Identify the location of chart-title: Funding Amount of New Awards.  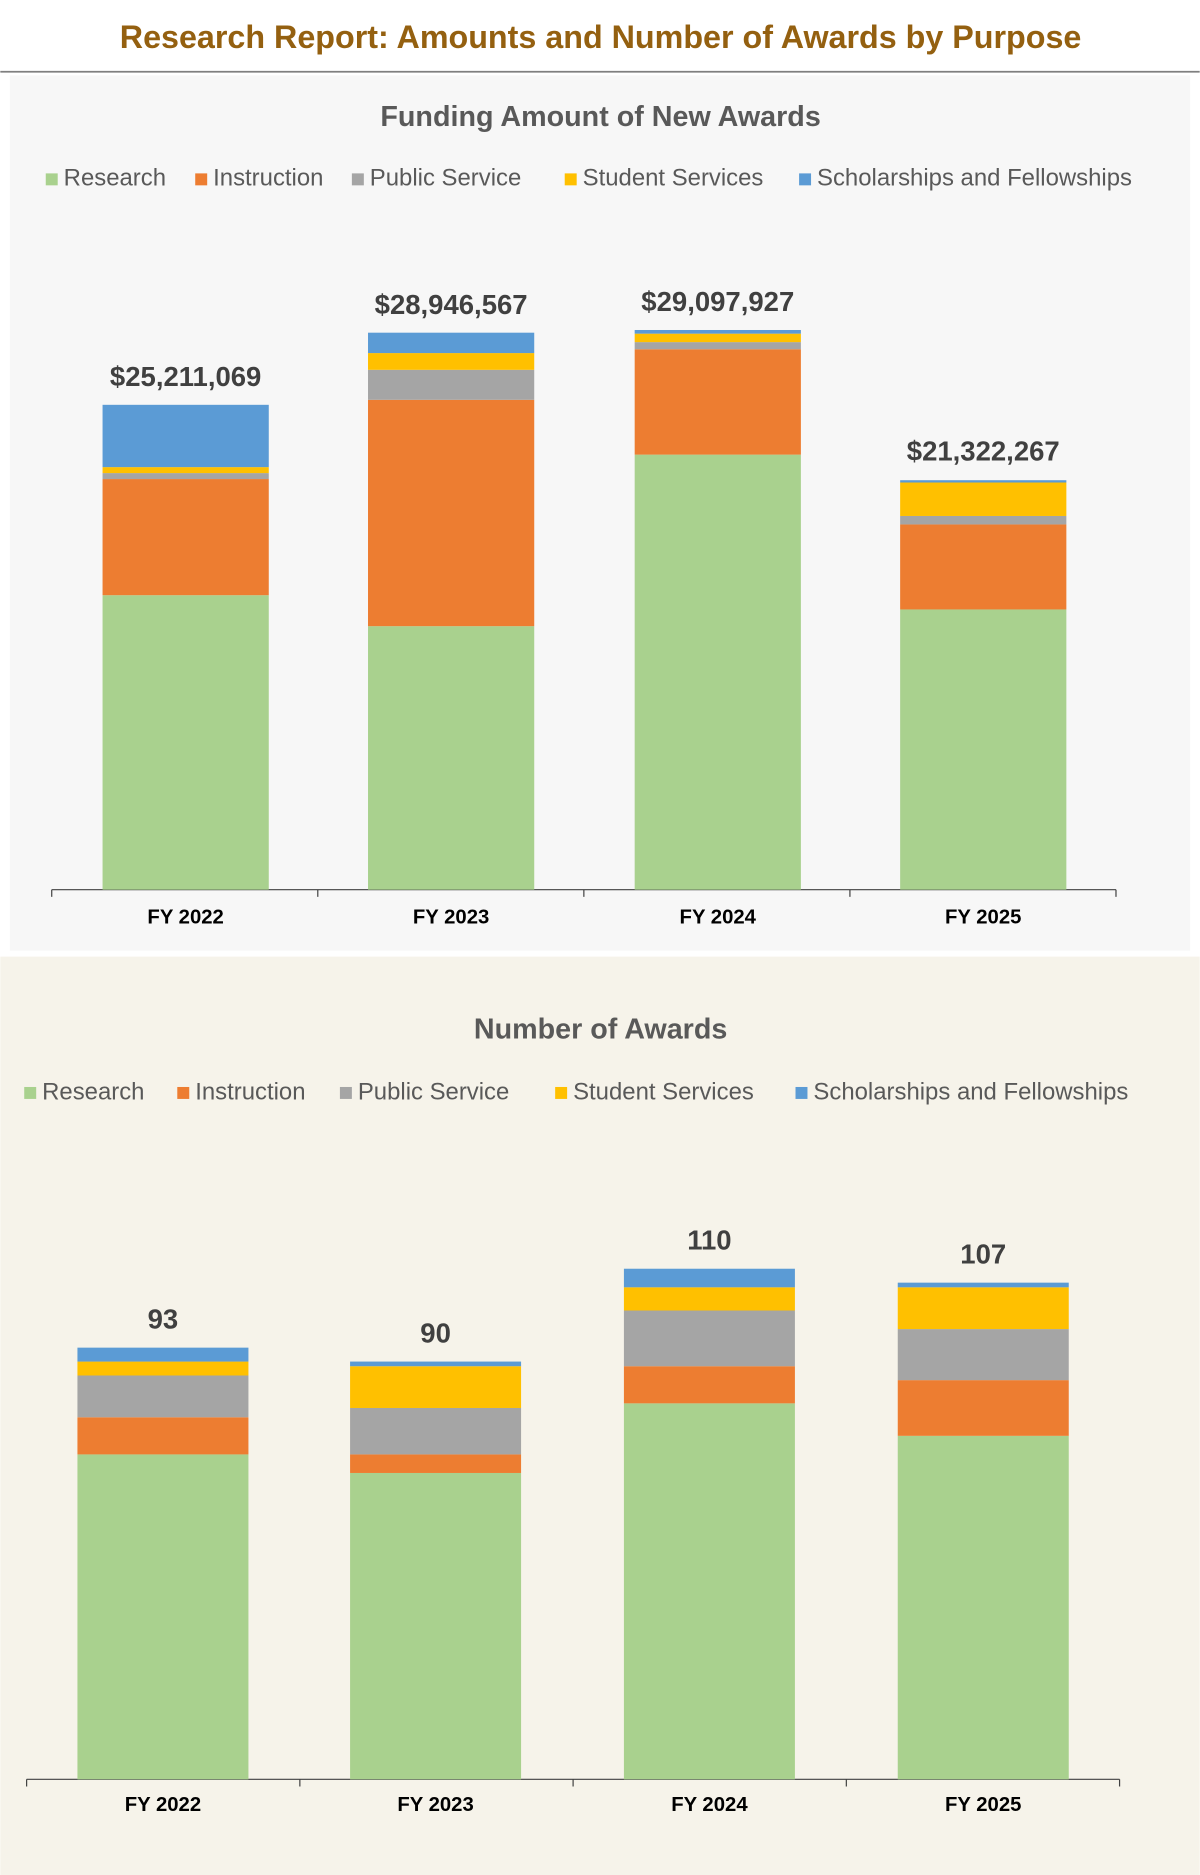
(600, 117).